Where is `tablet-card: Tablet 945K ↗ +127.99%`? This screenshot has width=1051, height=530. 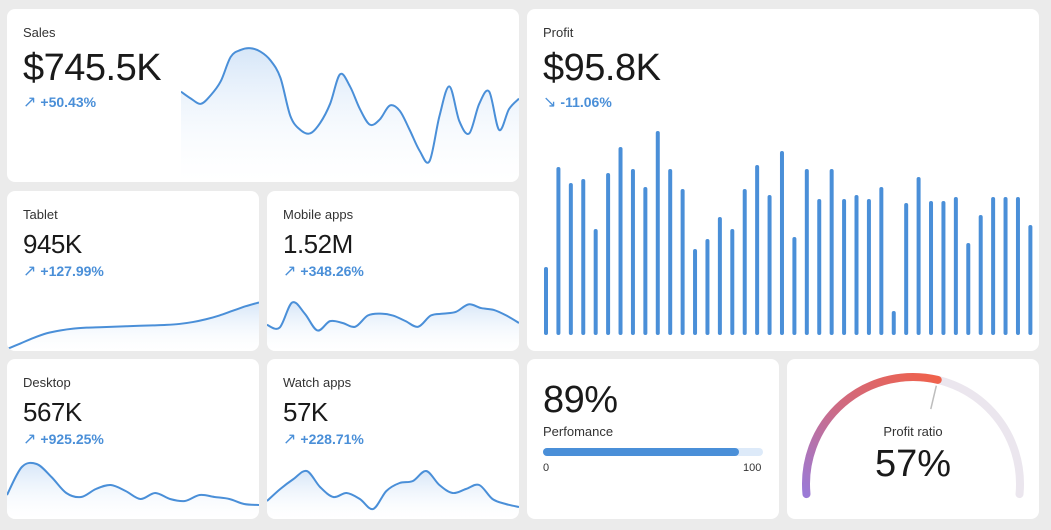 tablet-card: Tablet 945K ↗ +127.99% is located at coordinates (133, 271).